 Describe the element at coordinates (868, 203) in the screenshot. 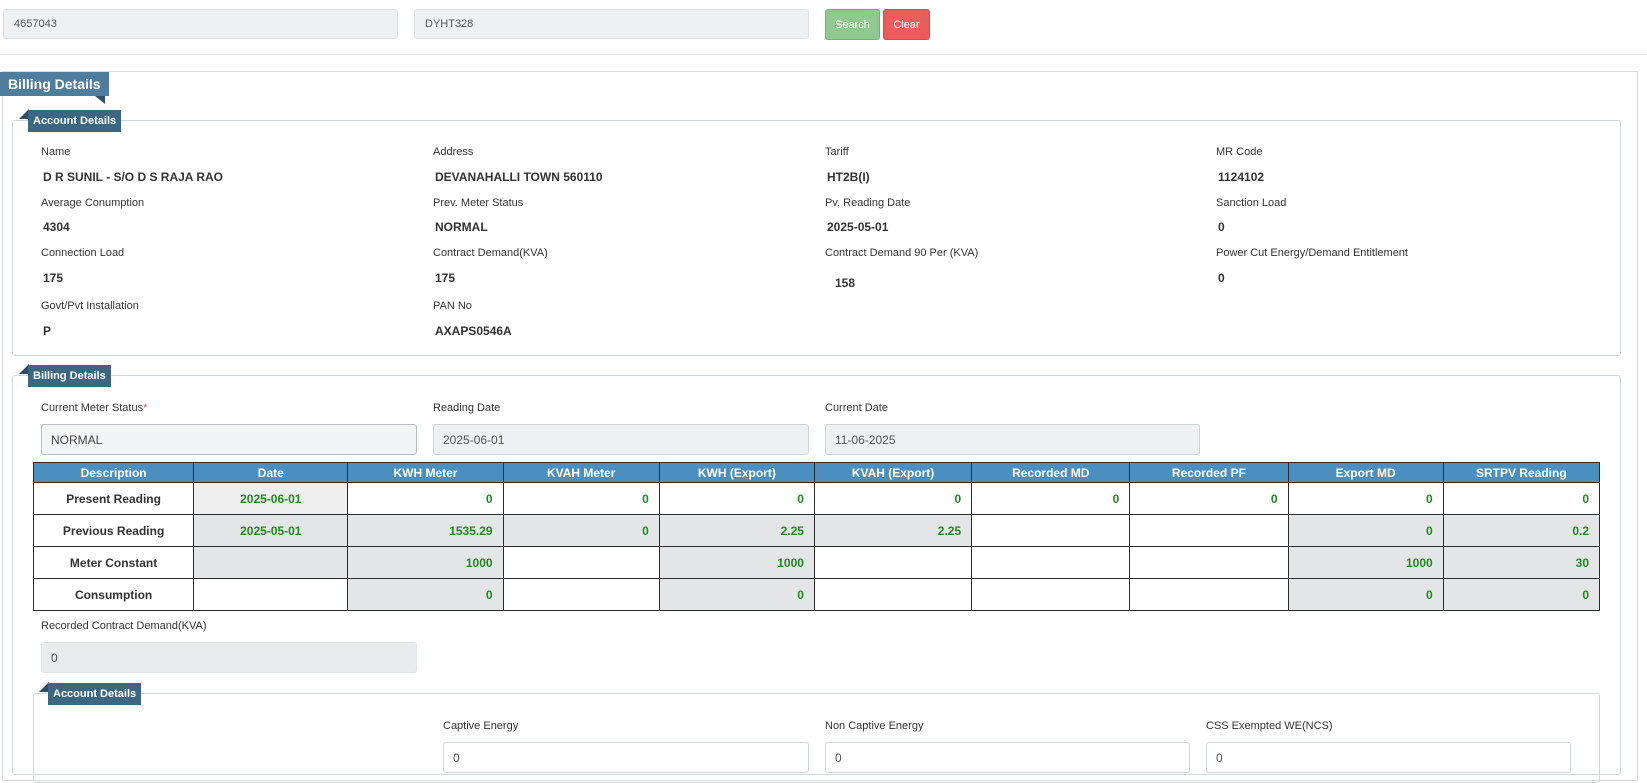

I see `account-field-label: Pv. Reading Date` at that location.